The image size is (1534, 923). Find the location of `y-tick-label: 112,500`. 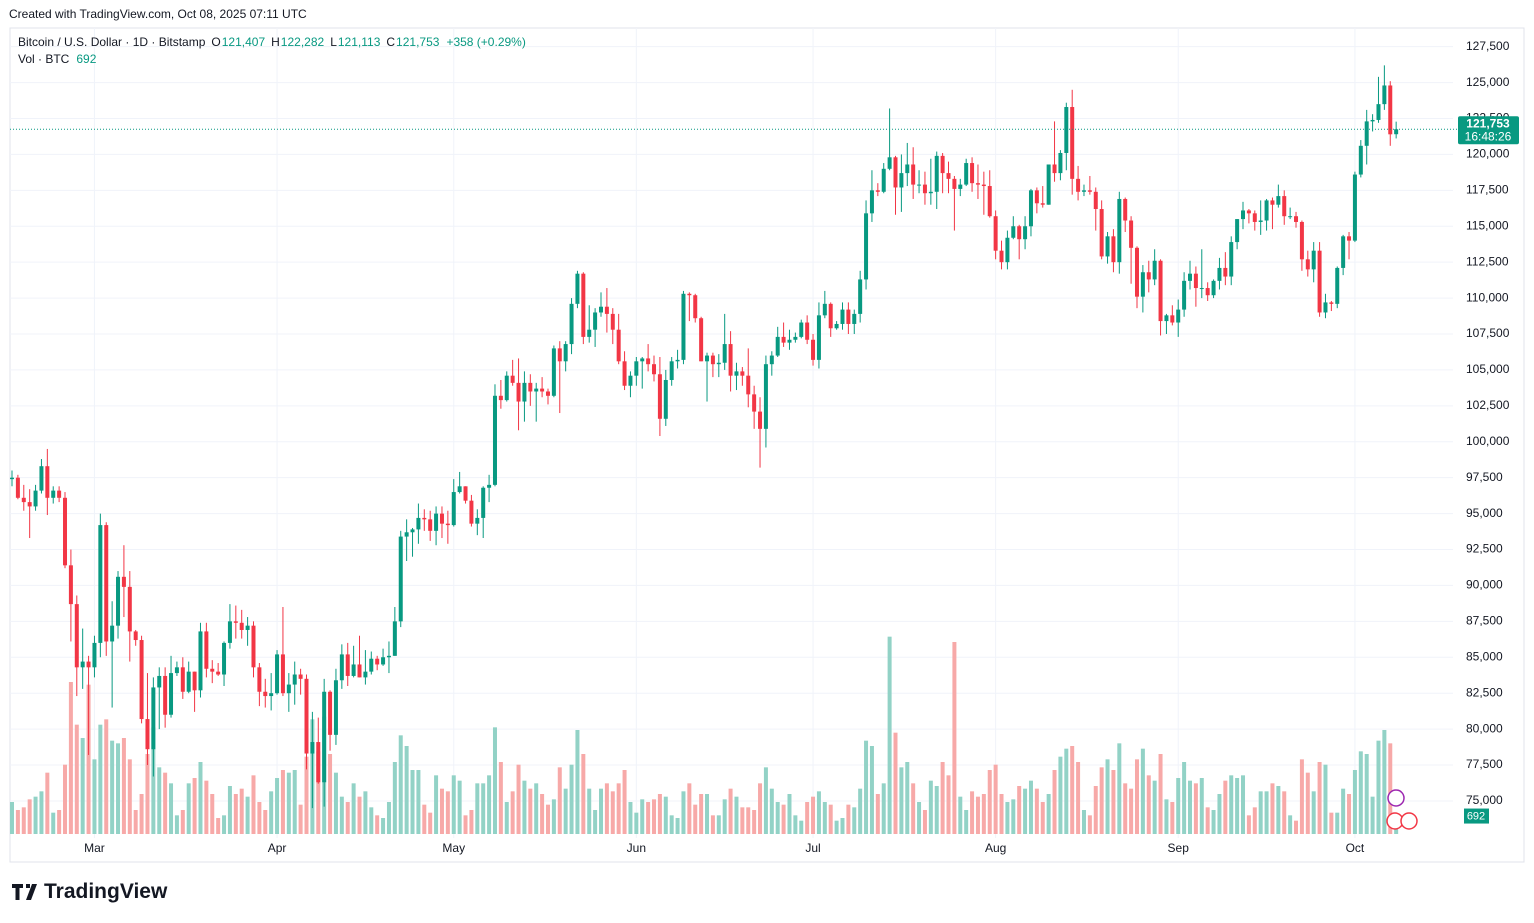

y-tick-label: 112,500 is located at coordinates (1487, 261).